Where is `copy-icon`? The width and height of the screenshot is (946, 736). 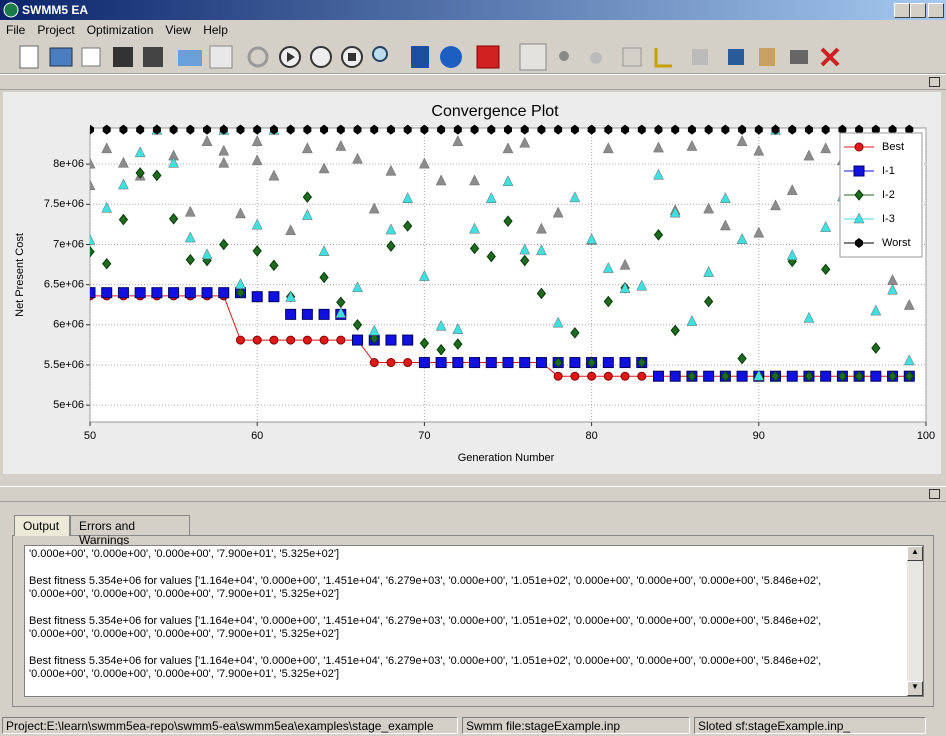
copy-icon is located at coordinates (767, 57).